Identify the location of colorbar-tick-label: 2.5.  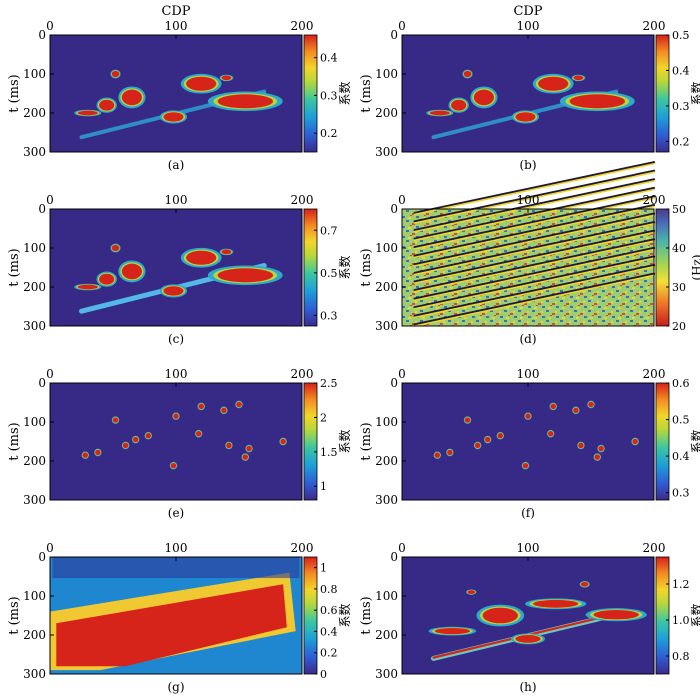
(329, 383).